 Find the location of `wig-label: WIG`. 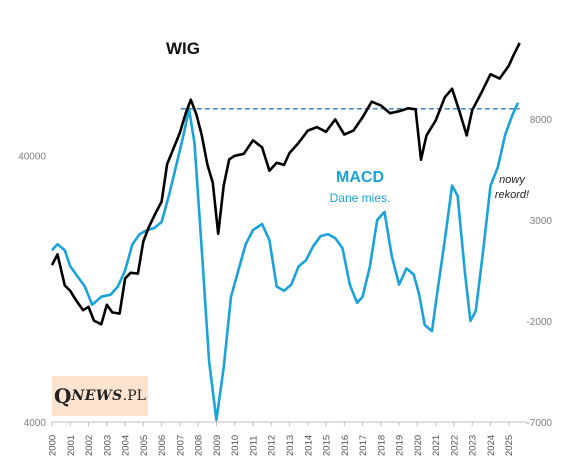

wig-label: WIG is located at coordinates (183, 48).